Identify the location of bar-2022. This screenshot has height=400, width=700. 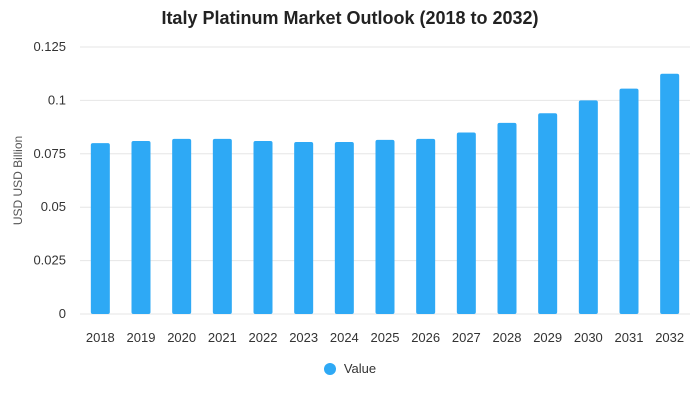
(263, 227).